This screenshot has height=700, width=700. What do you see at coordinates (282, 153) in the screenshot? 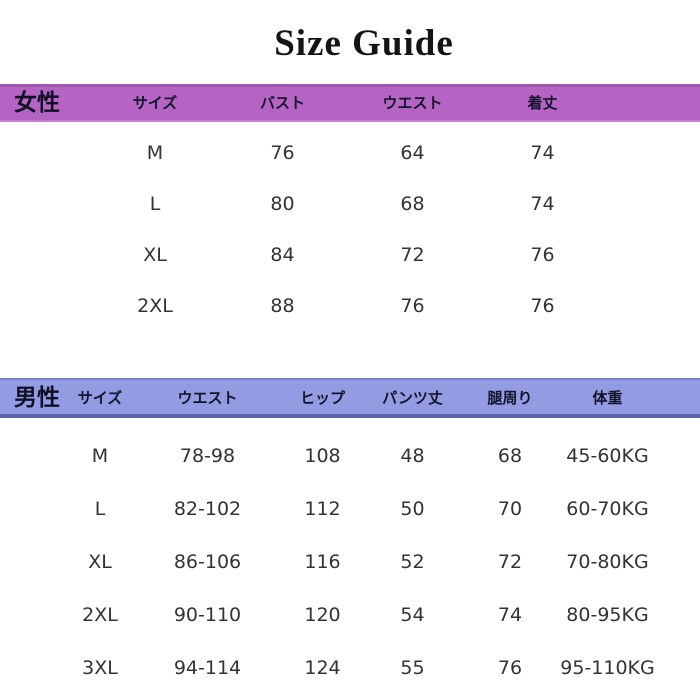
I see `cell-bust: 76` at bounding box center [282, 153].